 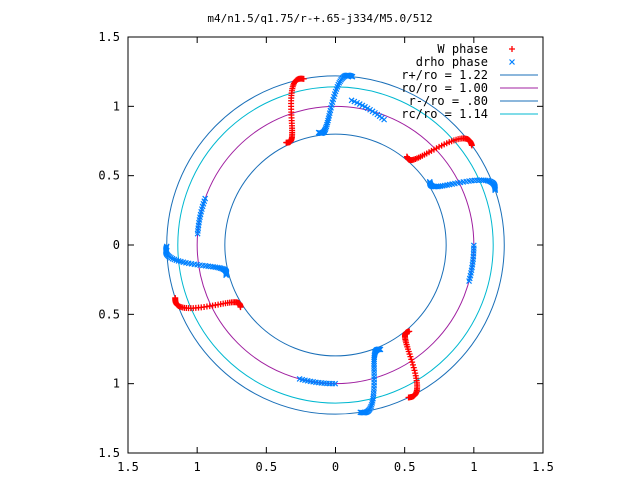 What do you see at coordinates (473, 467) in the screenshot?
I see `x-tick-label-5: 1` at bounding box center [473, 467].